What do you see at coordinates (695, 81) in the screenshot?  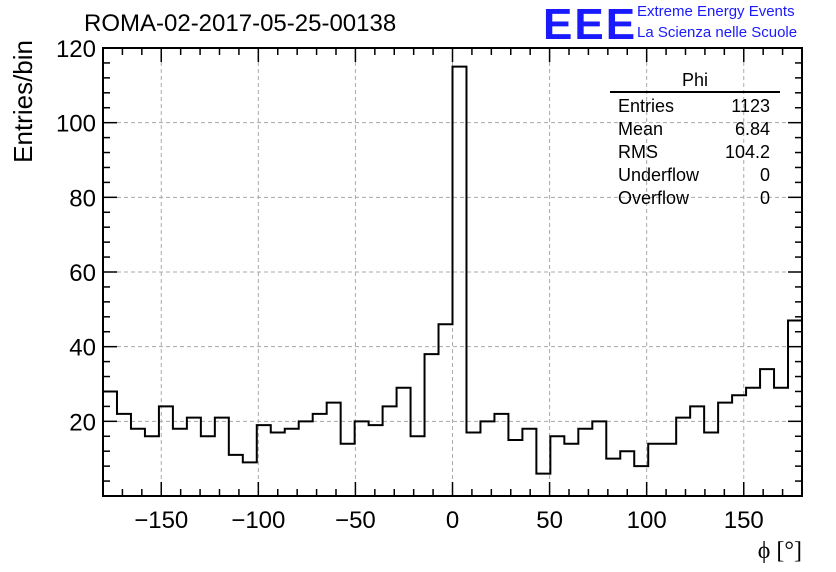 I see `stats-title: Phi` at bounding box center [695, 81].